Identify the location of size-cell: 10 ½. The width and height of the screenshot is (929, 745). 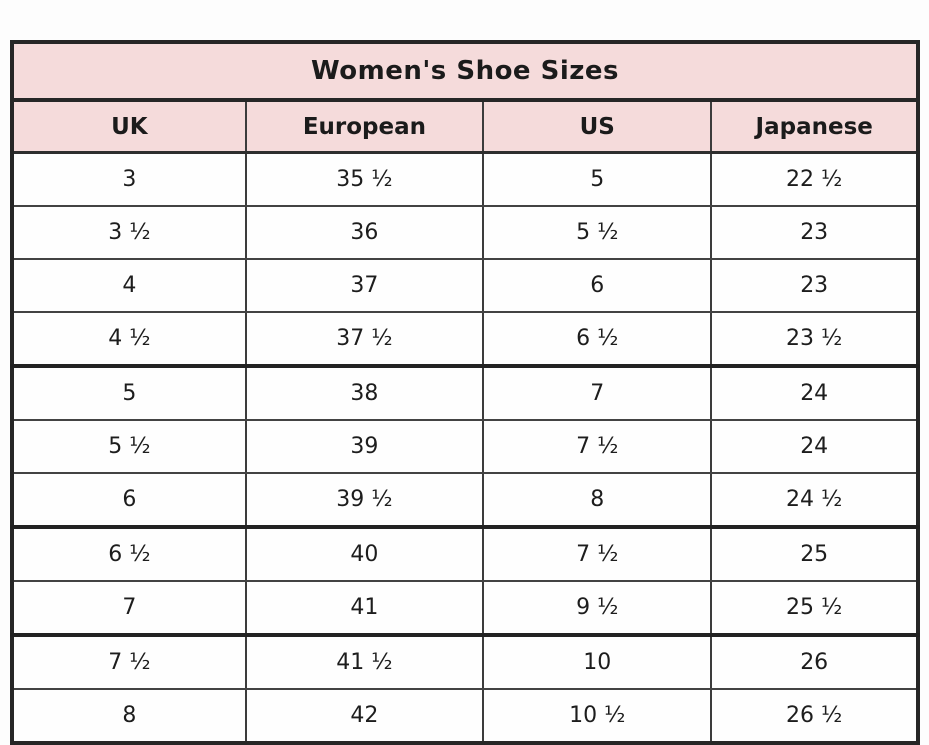
(597, 716).